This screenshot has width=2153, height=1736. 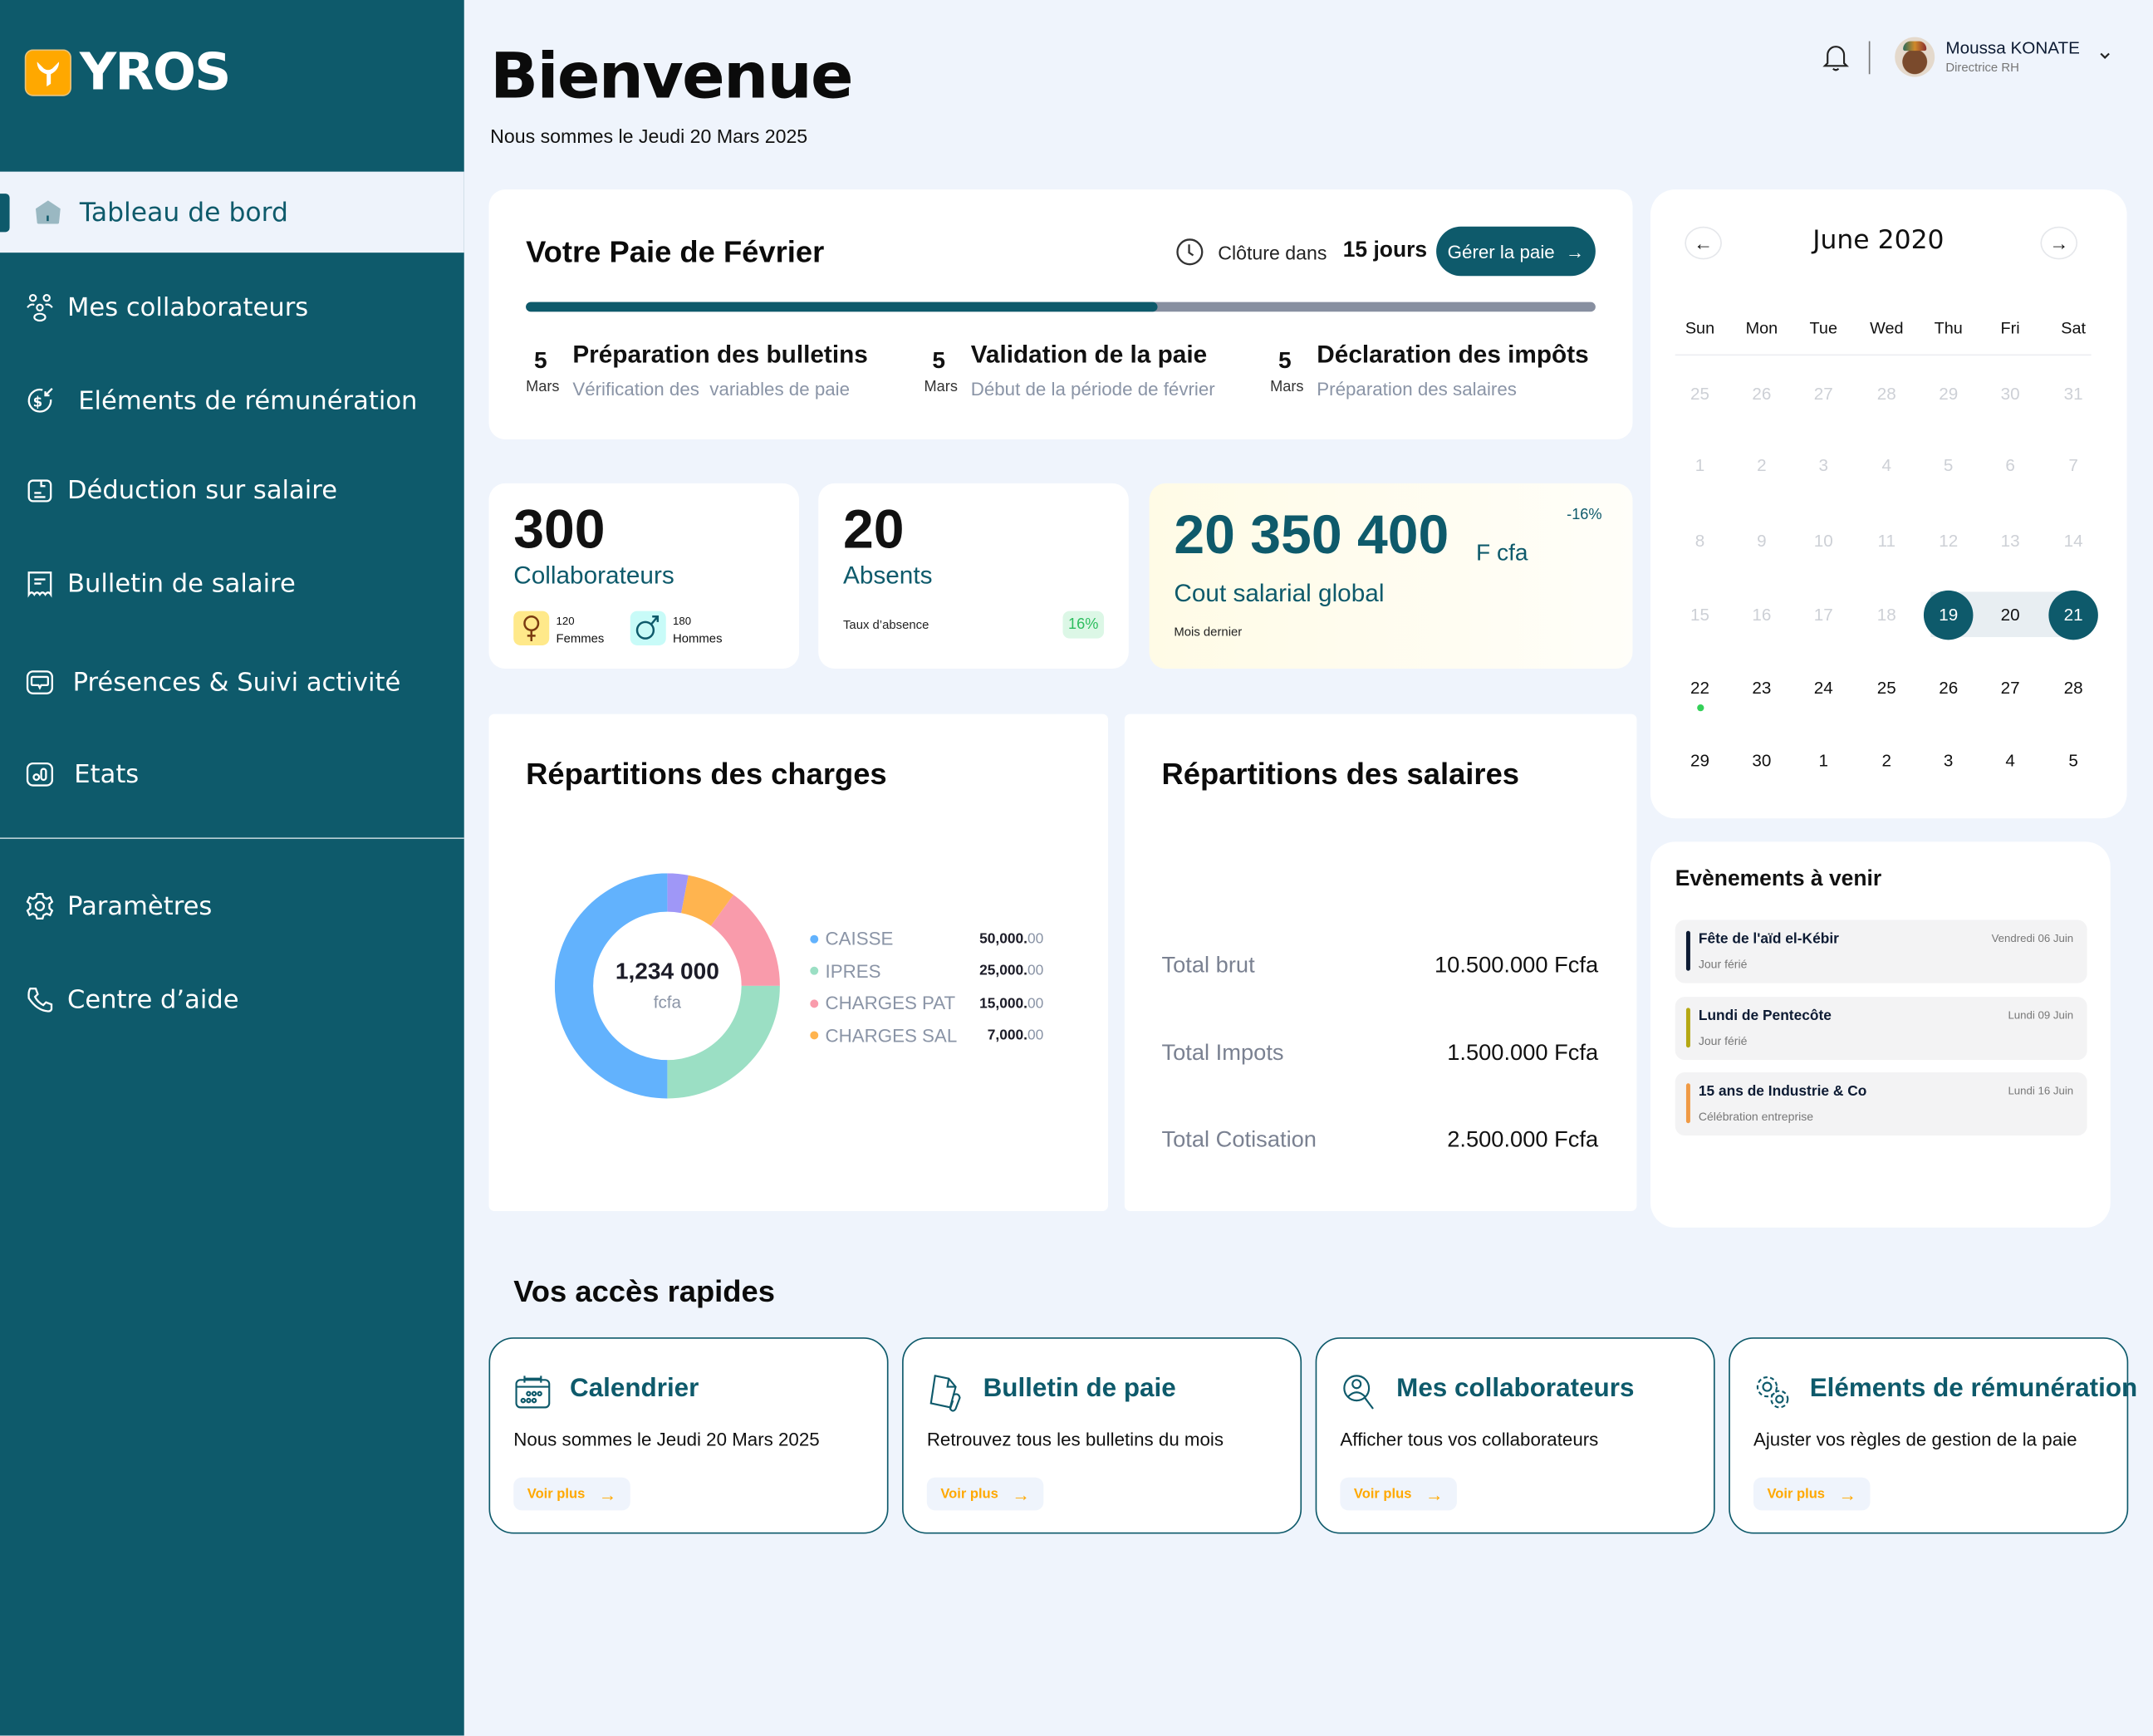 What do you see at coordinates (1973, 1389) in the screenshot?
I see `quick-card-title: Eléments de rémunération` at bounding box center [1973, 1389].